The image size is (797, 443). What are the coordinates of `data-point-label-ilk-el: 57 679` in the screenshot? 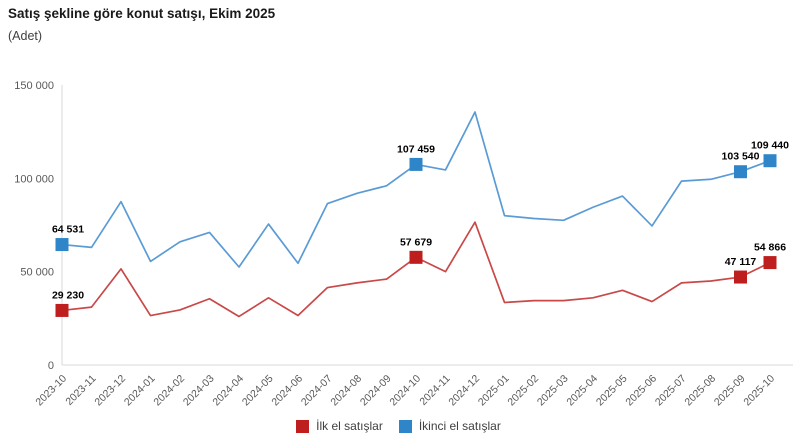 It's located at (416, 242).